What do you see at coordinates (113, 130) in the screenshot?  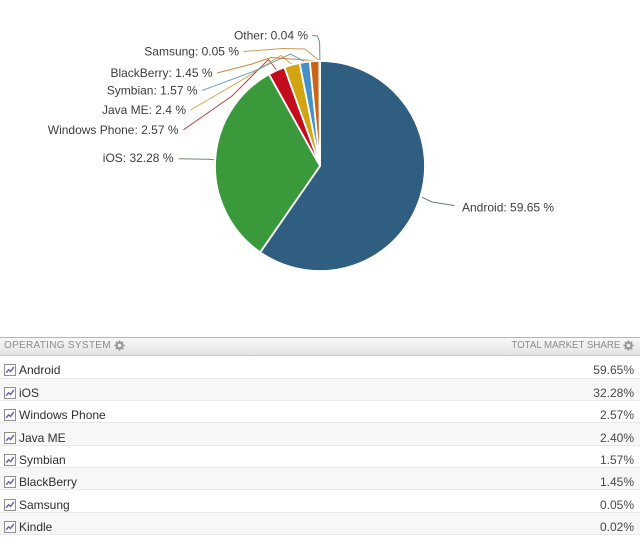 I see `svg-text: Windows Phone: 2.57 %` at bounding box center [113, 130].